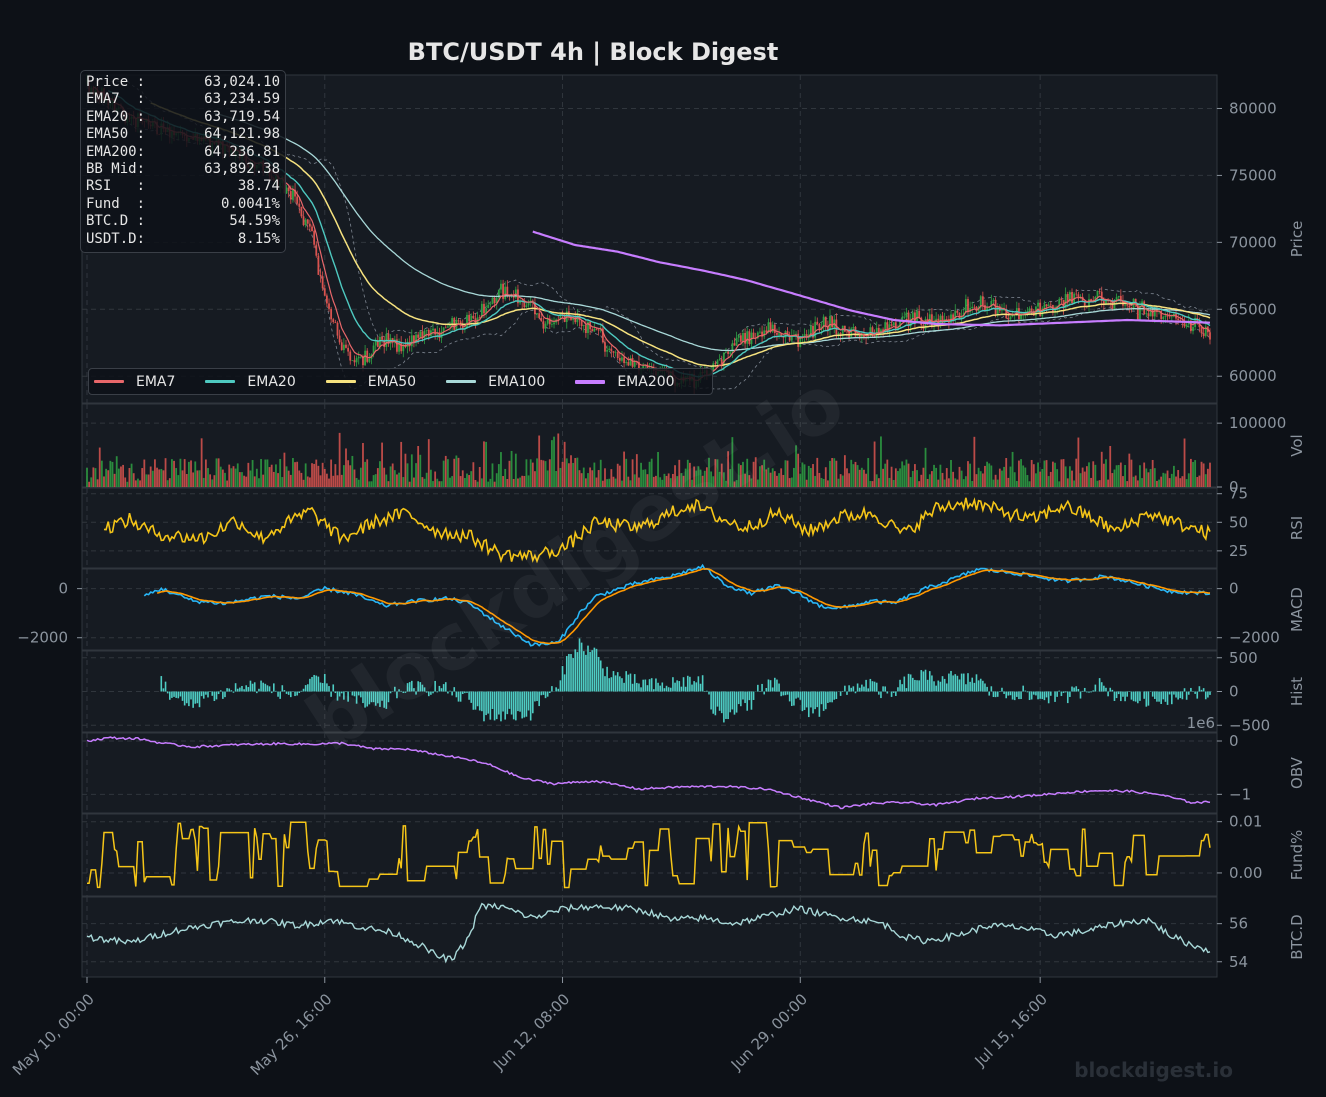 The image size is (1326, 1097). Describe the element at coordinates (183, 169) in the screenshot. I see `info-row: BB Mid: 63,892.38` at that location.